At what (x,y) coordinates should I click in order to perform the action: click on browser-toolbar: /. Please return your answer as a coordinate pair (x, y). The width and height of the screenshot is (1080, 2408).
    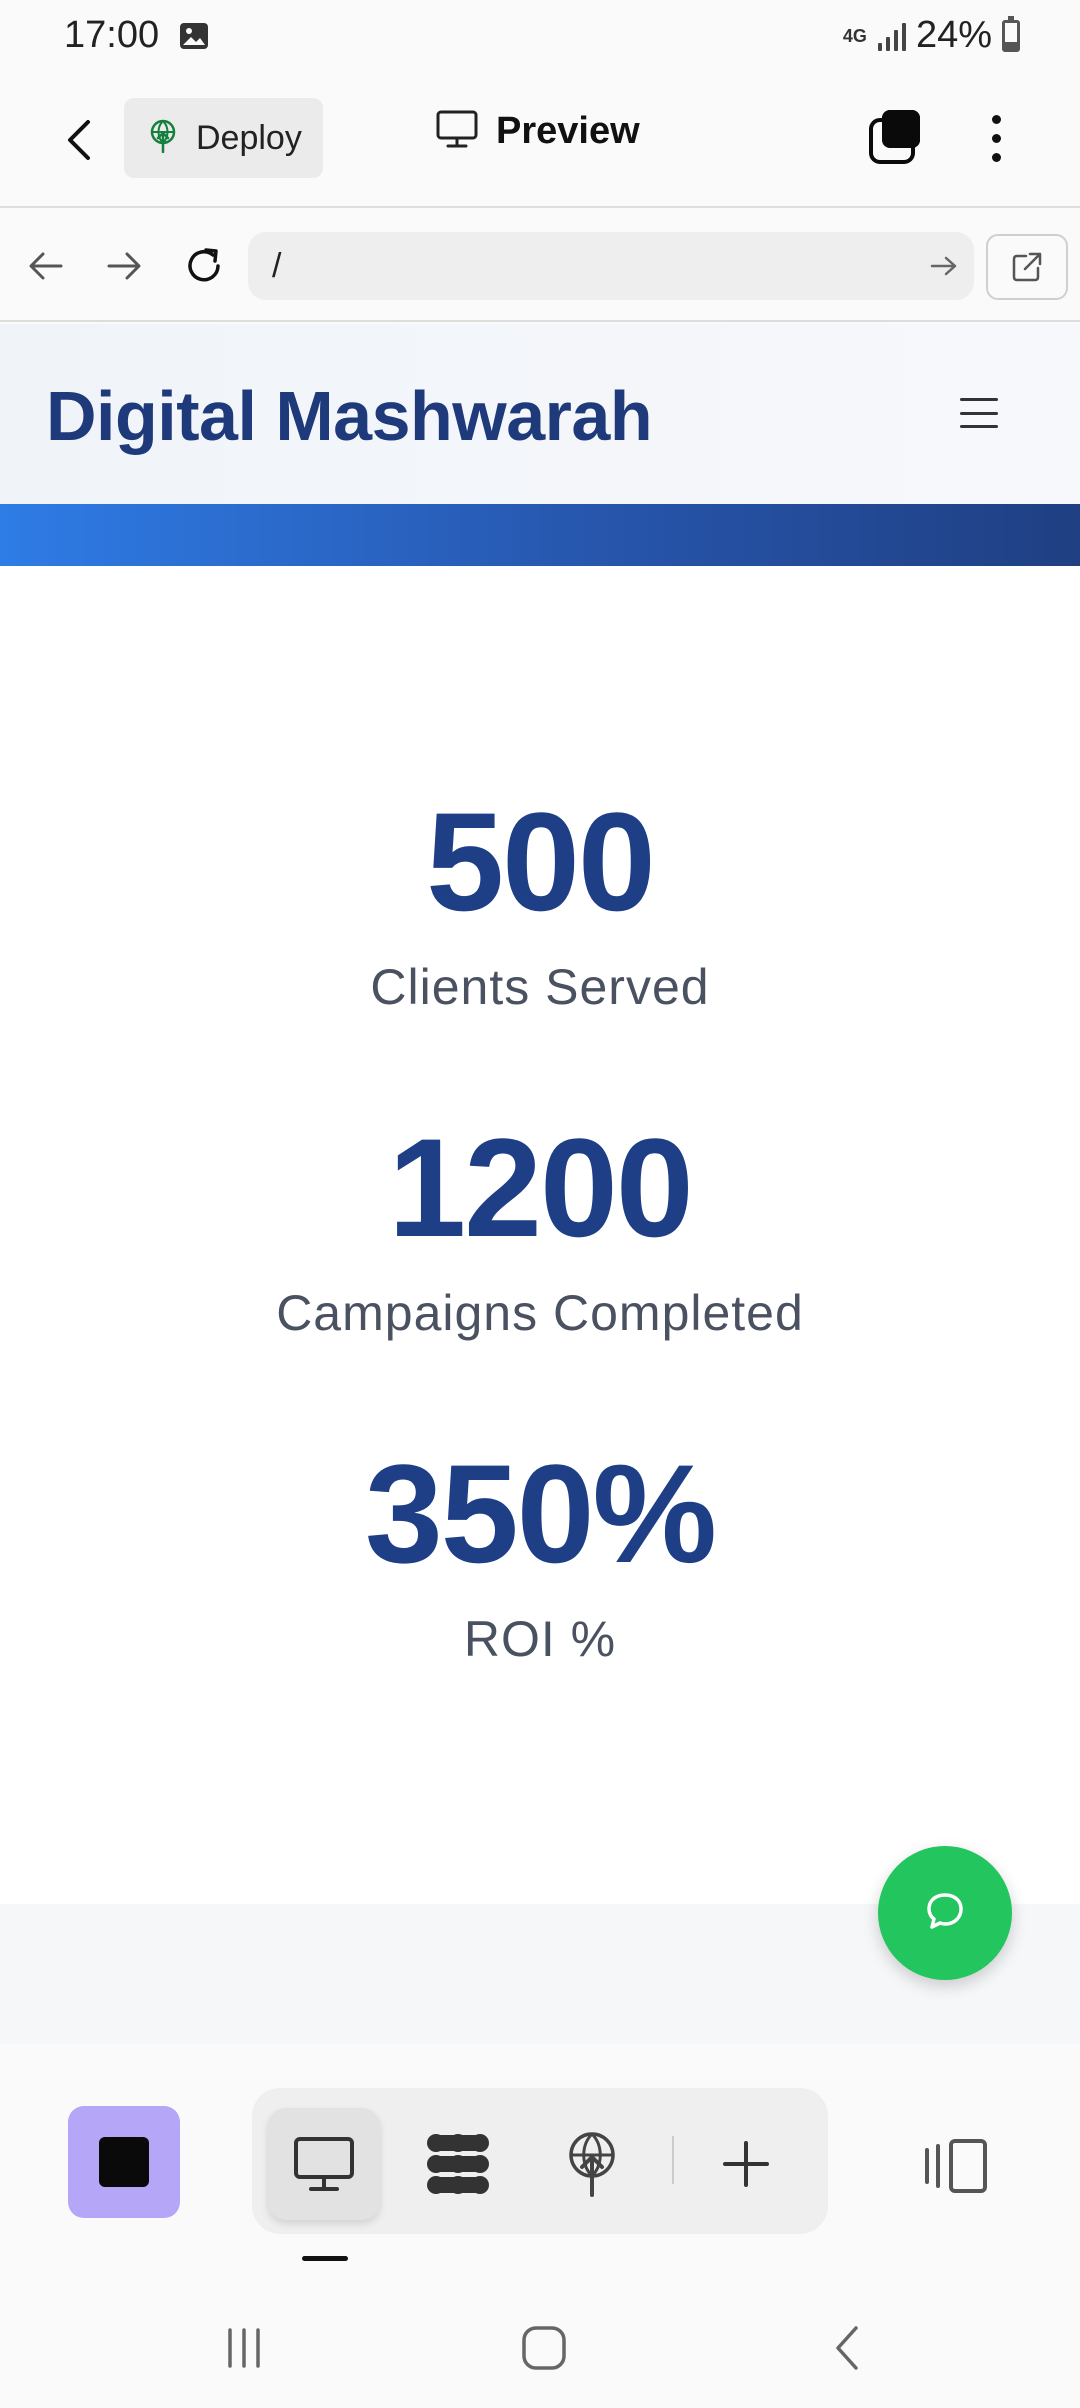
    Looking at the image, I should click on (540, 266).